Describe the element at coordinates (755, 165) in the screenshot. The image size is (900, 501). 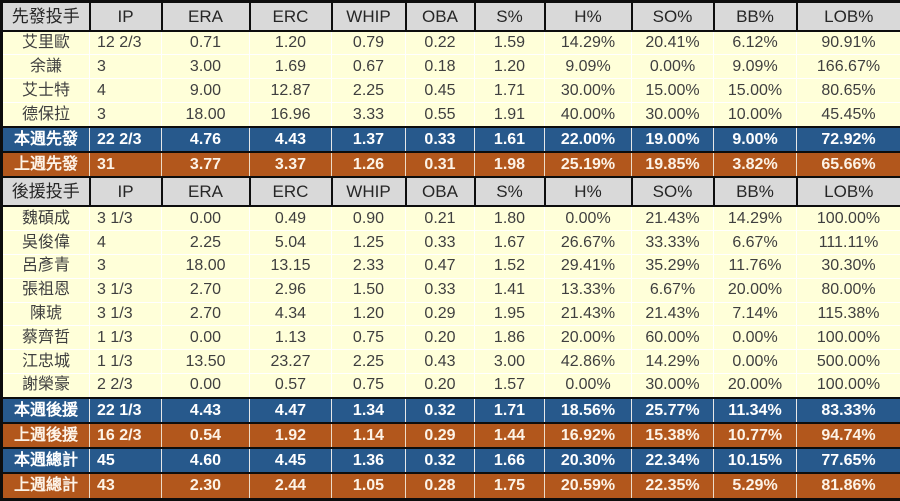
I see `stat-value-cell: 3.82%` at that location.